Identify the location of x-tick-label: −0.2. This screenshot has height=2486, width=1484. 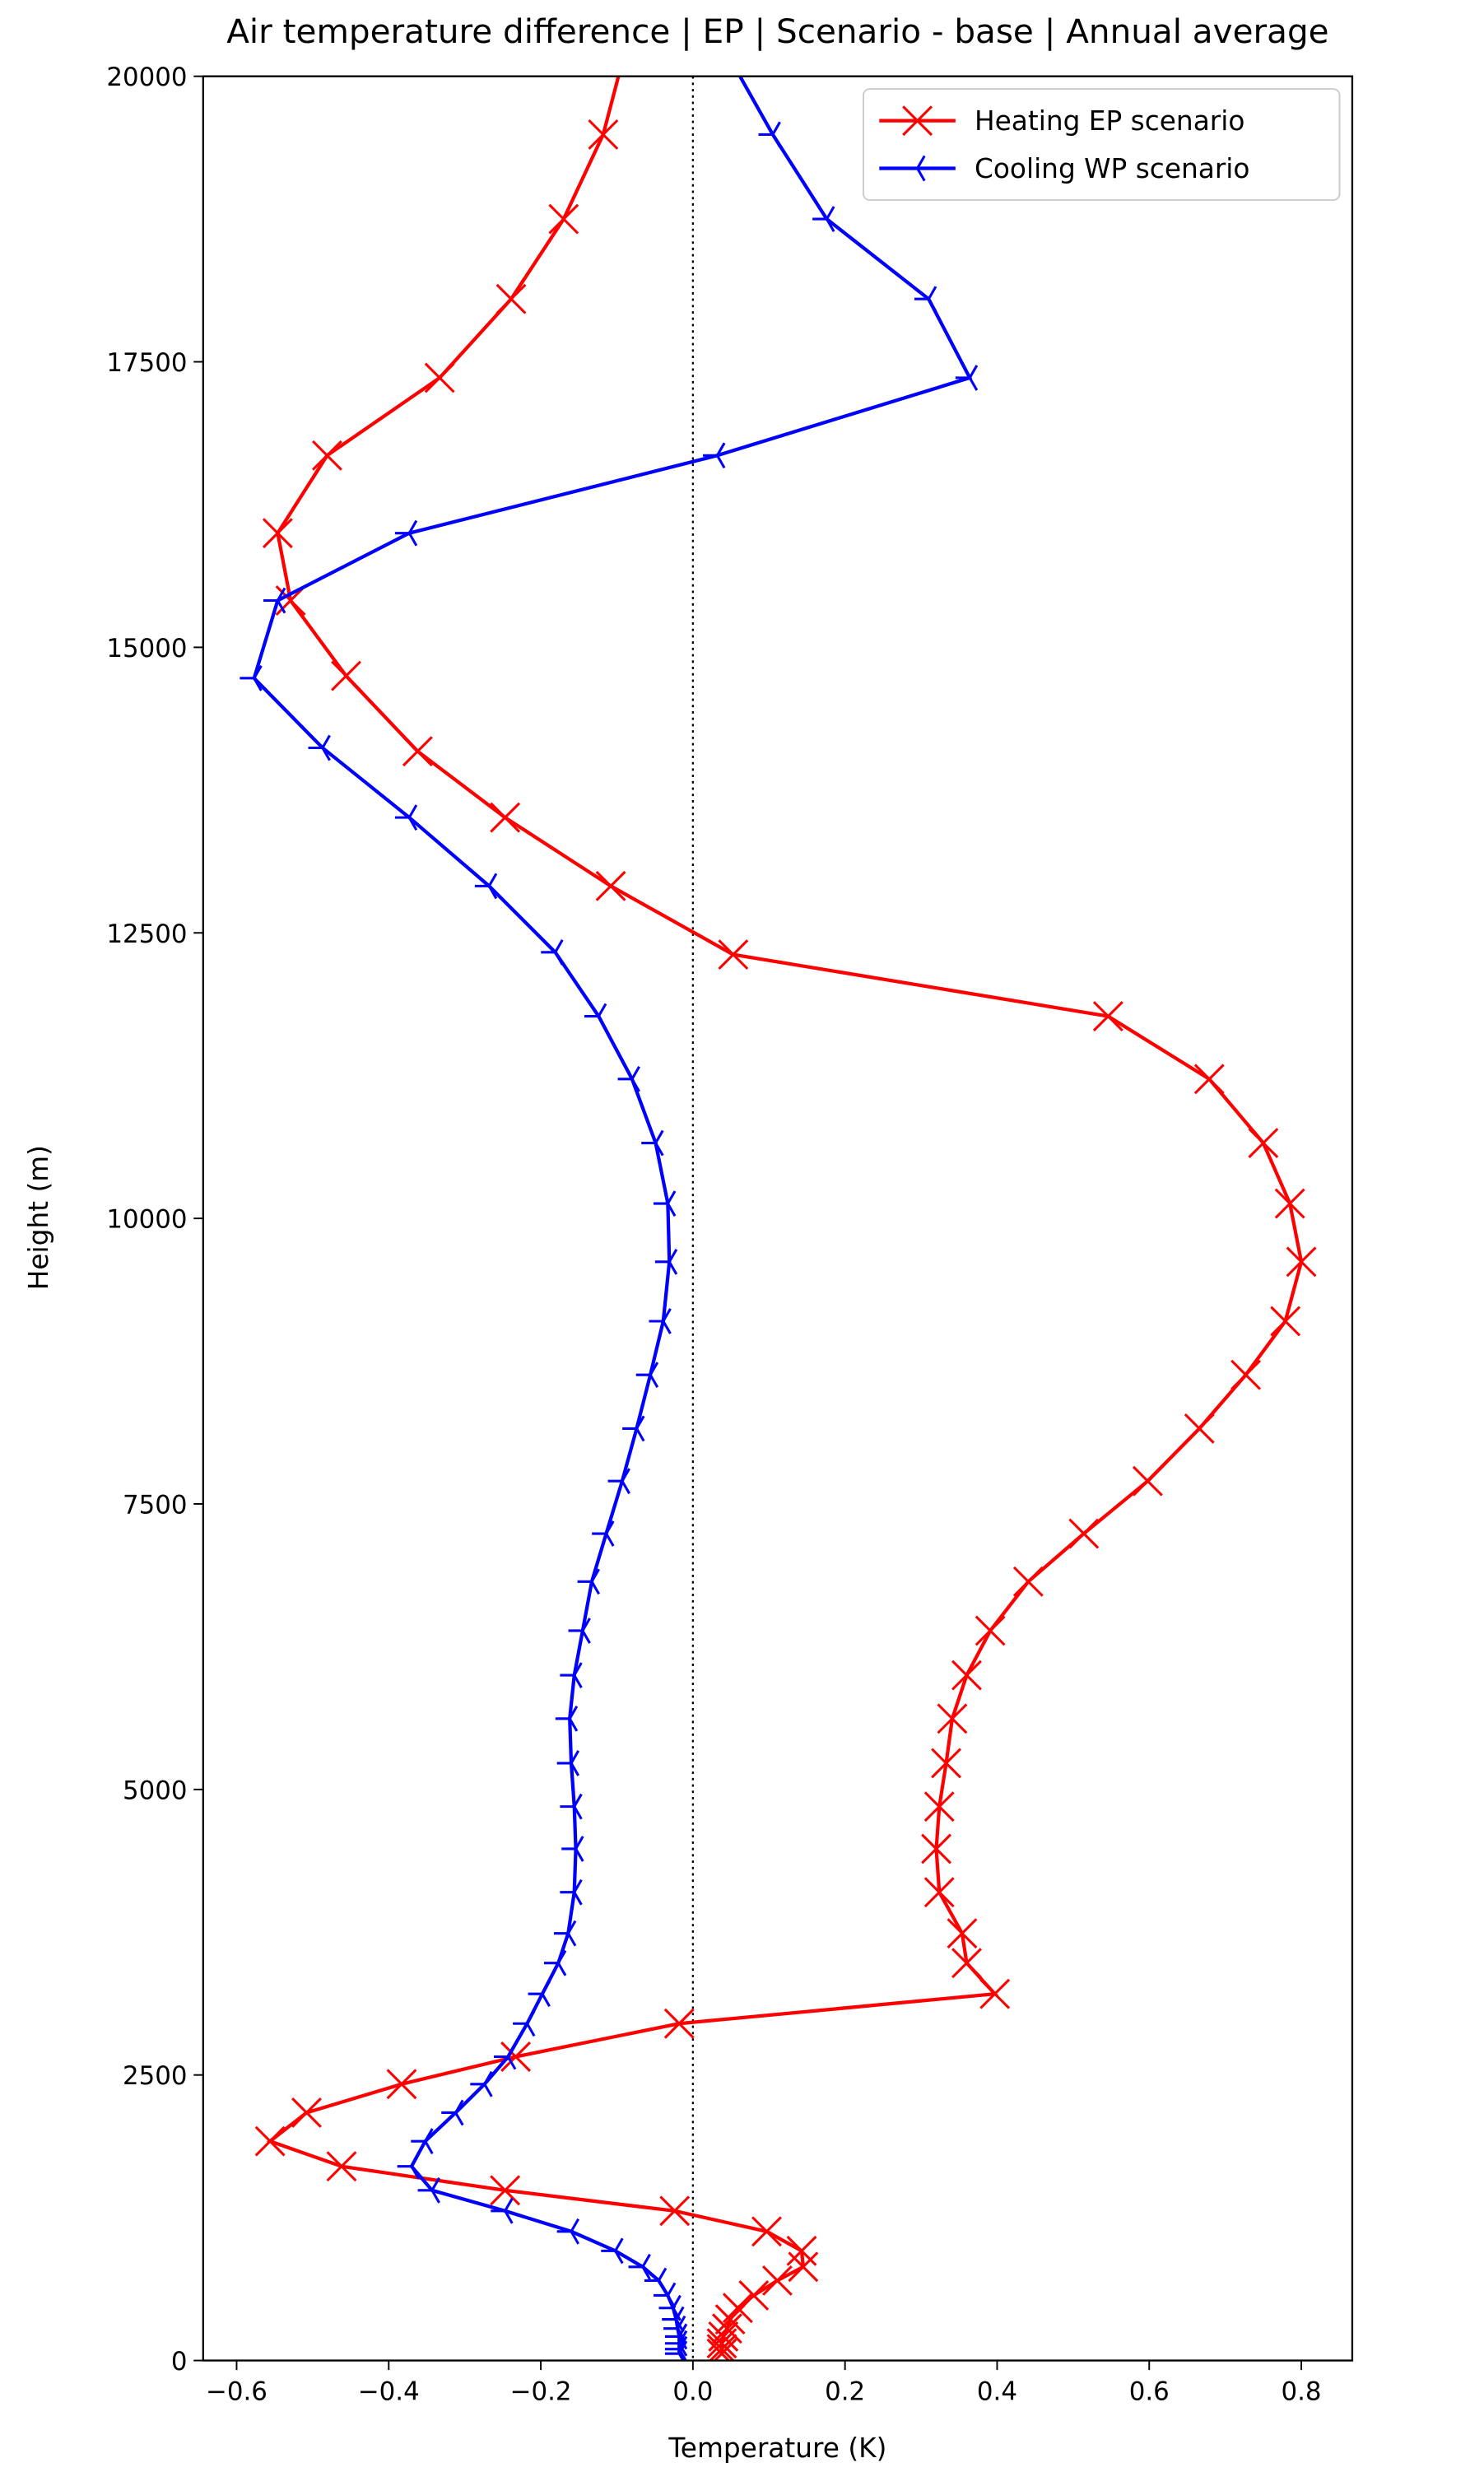
(541, 2392).